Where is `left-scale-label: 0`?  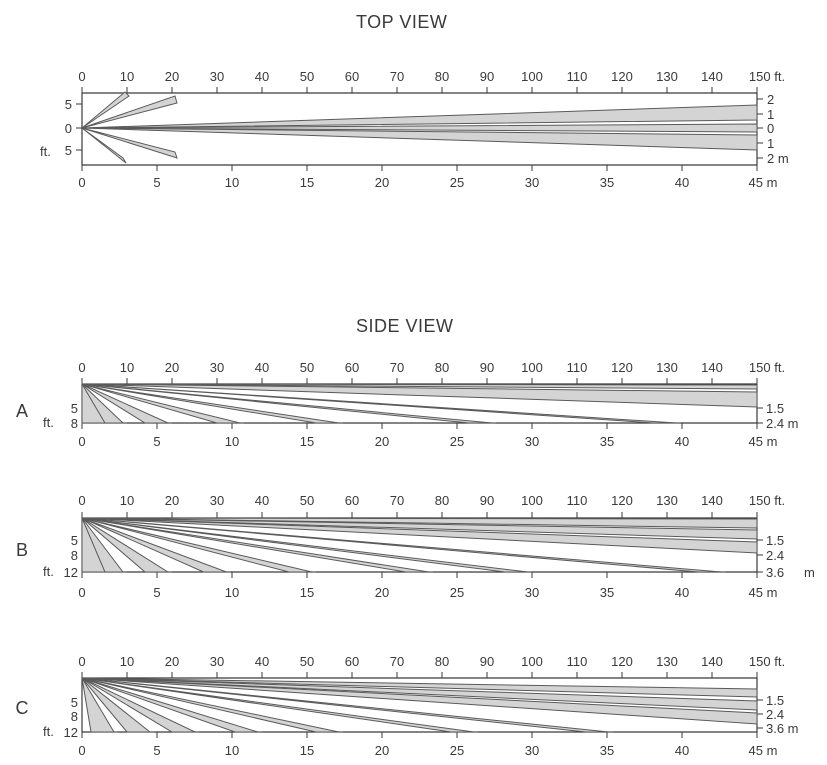
left-scale-label: 0 is located at coordinates (68, 128).